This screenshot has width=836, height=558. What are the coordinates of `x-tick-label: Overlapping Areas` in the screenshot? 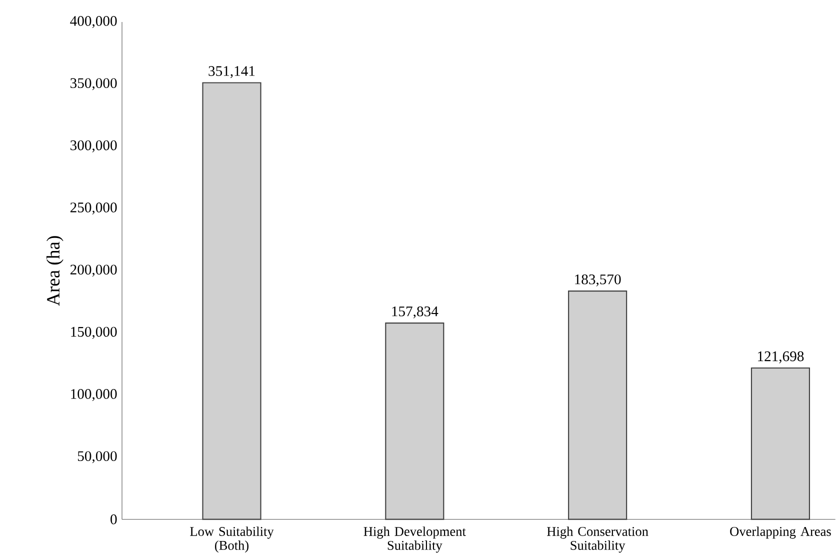 It's located at (780, 532).